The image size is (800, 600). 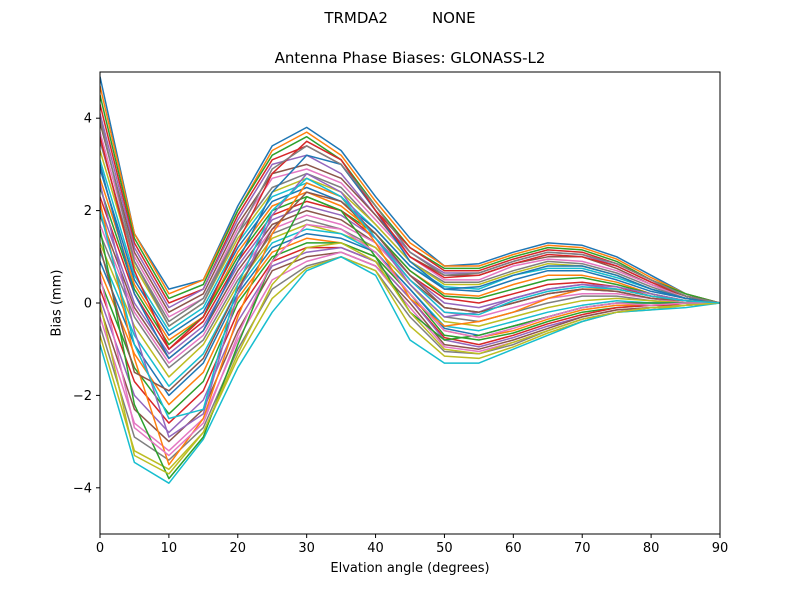 I want to click on y-tick-label: −2, so click(x=82, y=396).